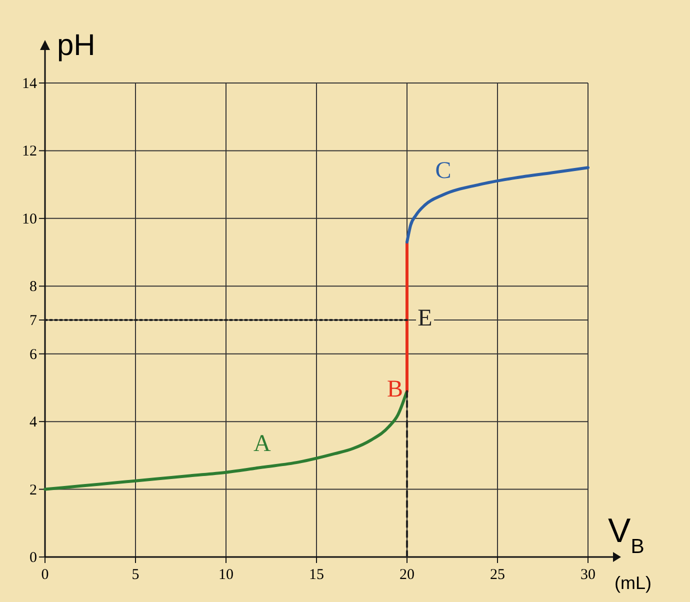 The image size is (690, 602). I want to click on y-tick-label: 10, so click(29, 219).